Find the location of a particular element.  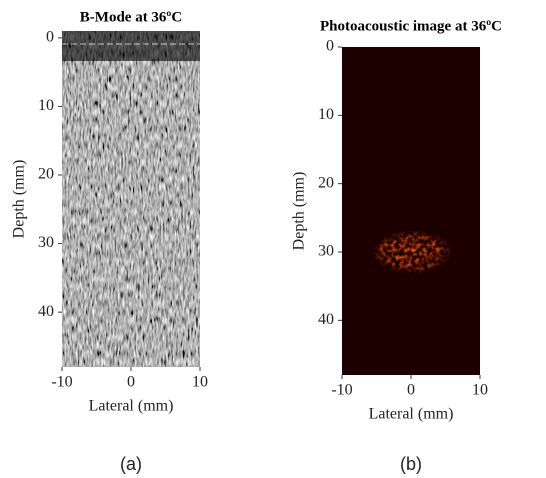

caption: (b) is located at coordinates (411, 464).